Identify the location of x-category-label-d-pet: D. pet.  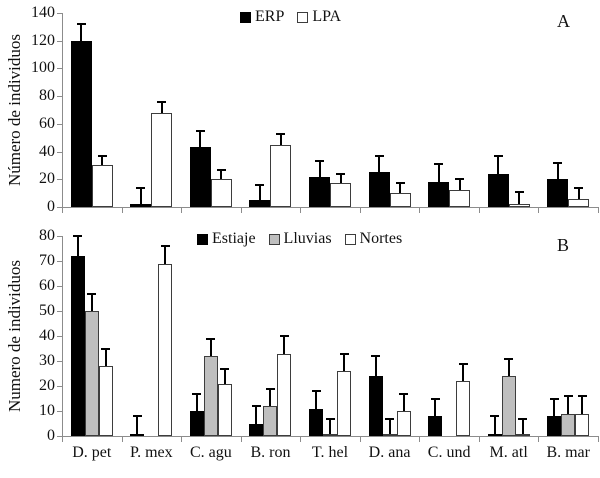
(92, 452).